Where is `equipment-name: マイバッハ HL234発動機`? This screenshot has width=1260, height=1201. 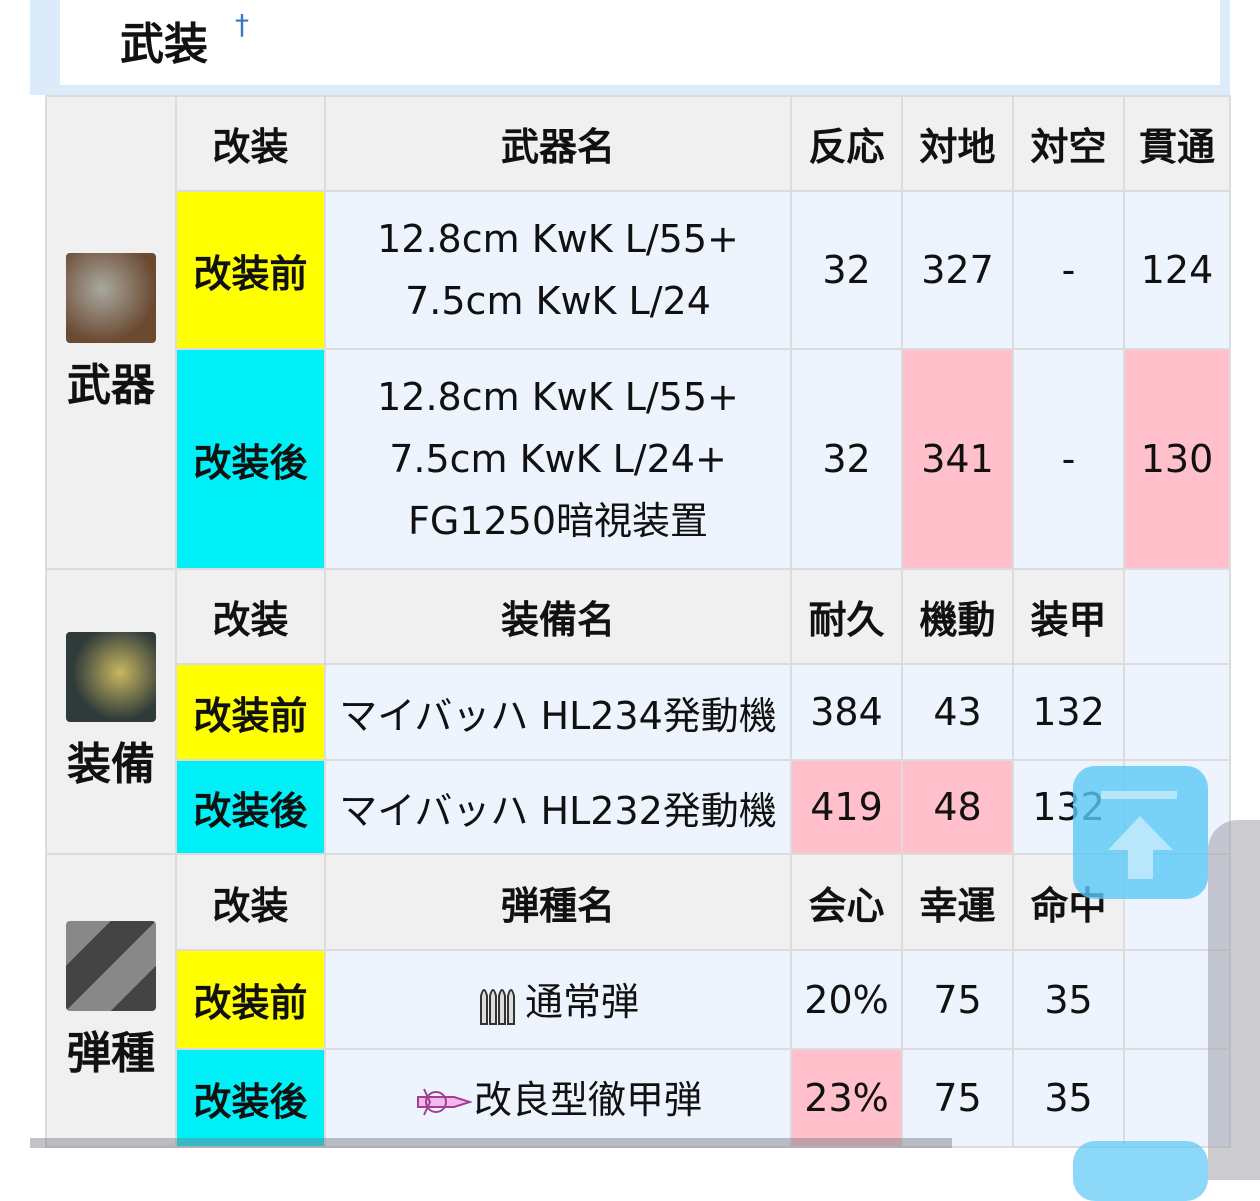 equipment-name: マイバッハ HL234発動機 is located at coordinates (558, 712).